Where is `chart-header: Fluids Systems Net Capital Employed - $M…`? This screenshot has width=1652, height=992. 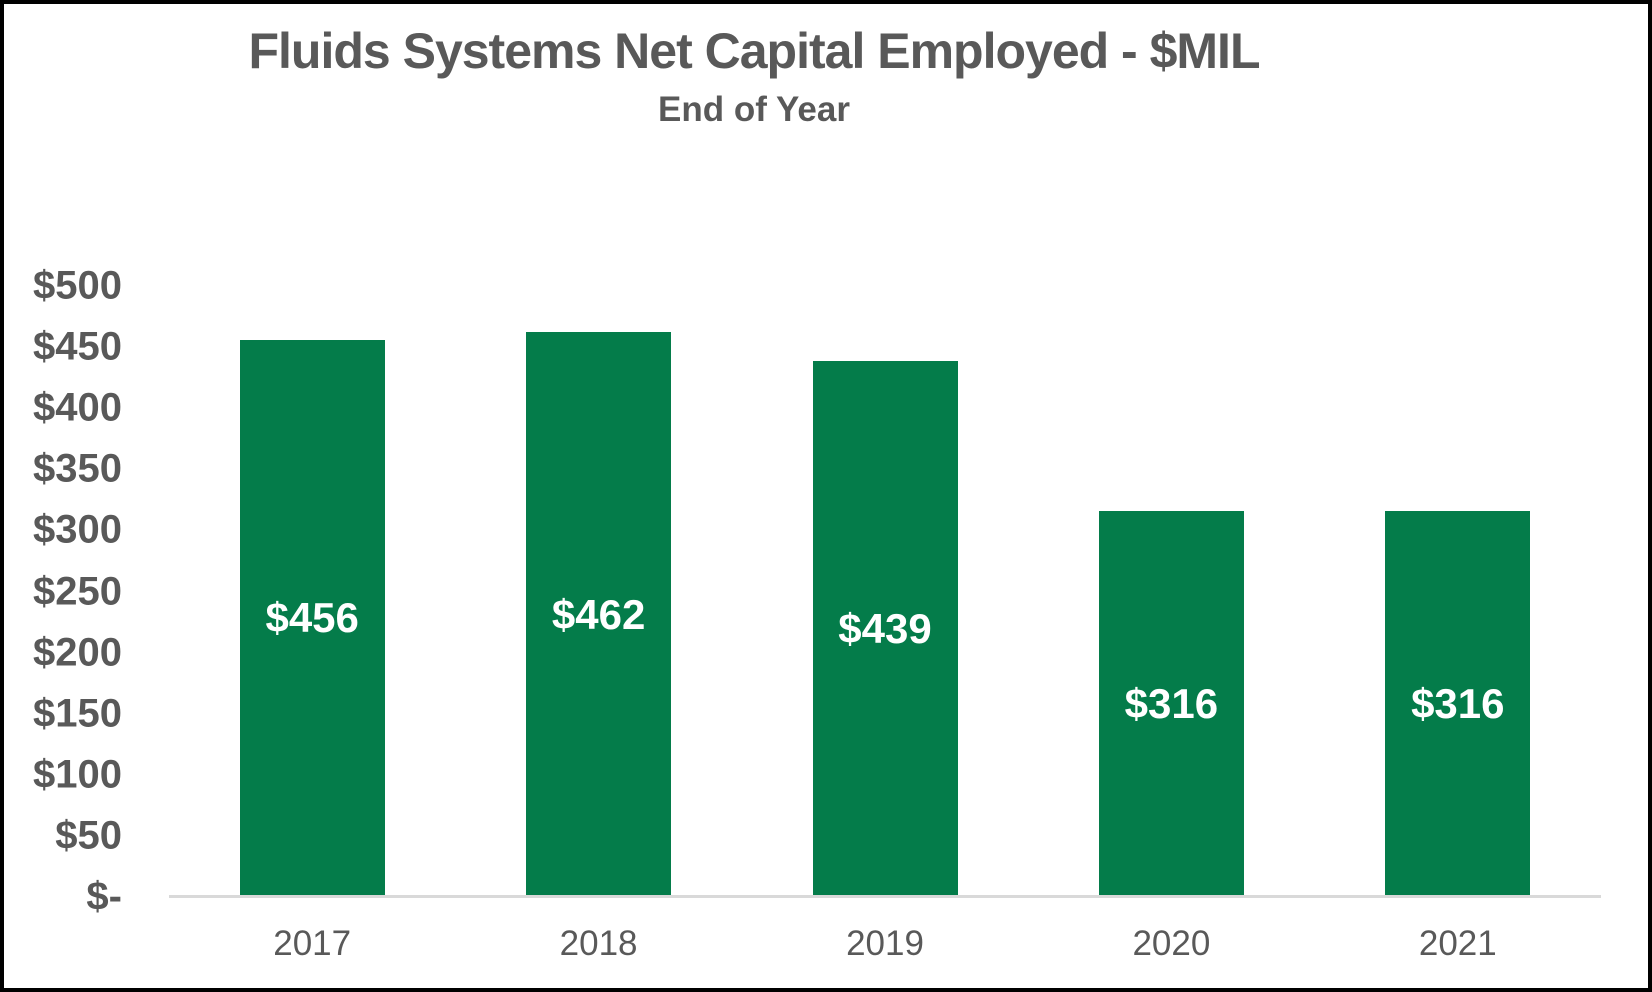
chart-header: Fluids Systems Net Capital Employed - $M… is located at coordinates (754, 76).